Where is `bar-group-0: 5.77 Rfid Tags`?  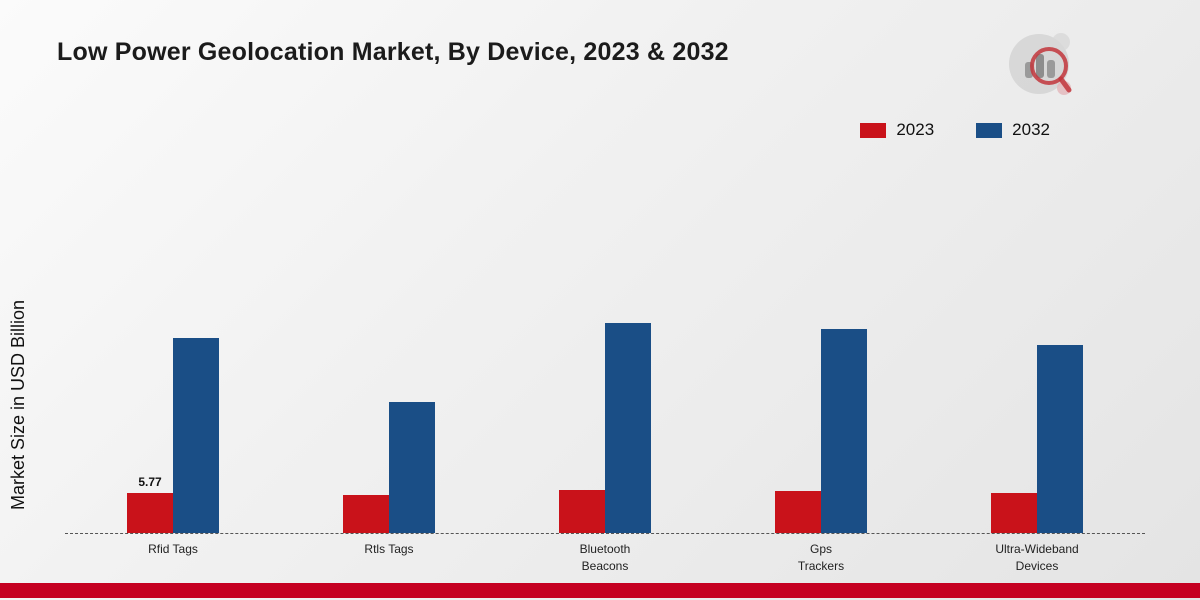
bar-group-0: 5.77 Rfid Tags is located at coordinates (173, 353).